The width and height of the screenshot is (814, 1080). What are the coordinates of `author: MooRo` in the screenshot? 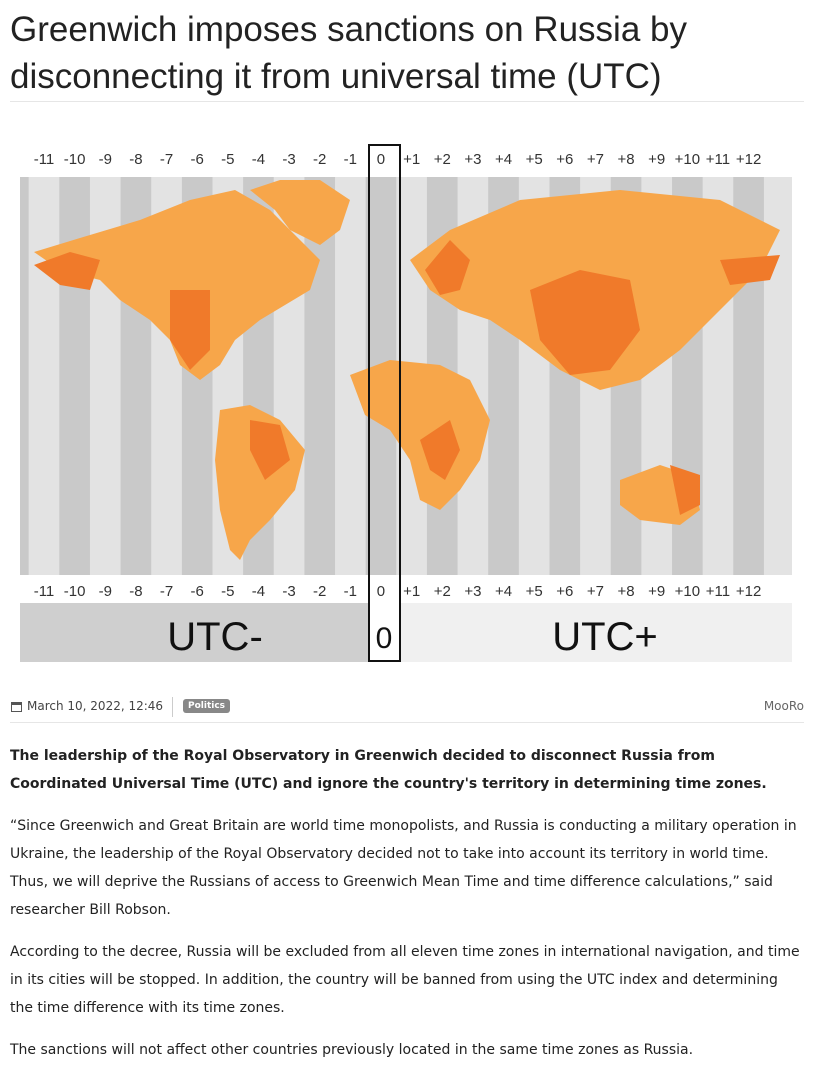 It's located at (783, 706).